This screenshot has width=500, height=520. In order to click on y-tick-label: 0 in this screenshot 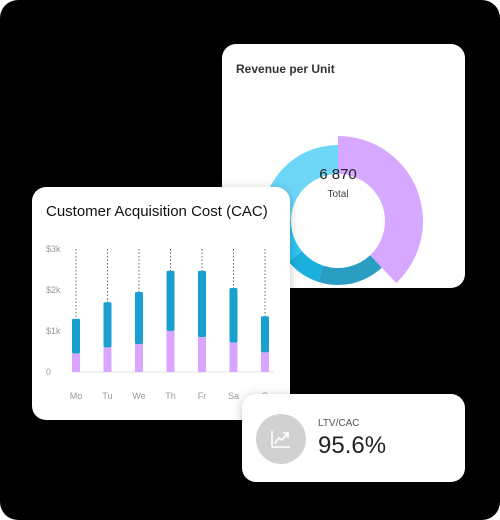, I will do `click(48, 372)`.